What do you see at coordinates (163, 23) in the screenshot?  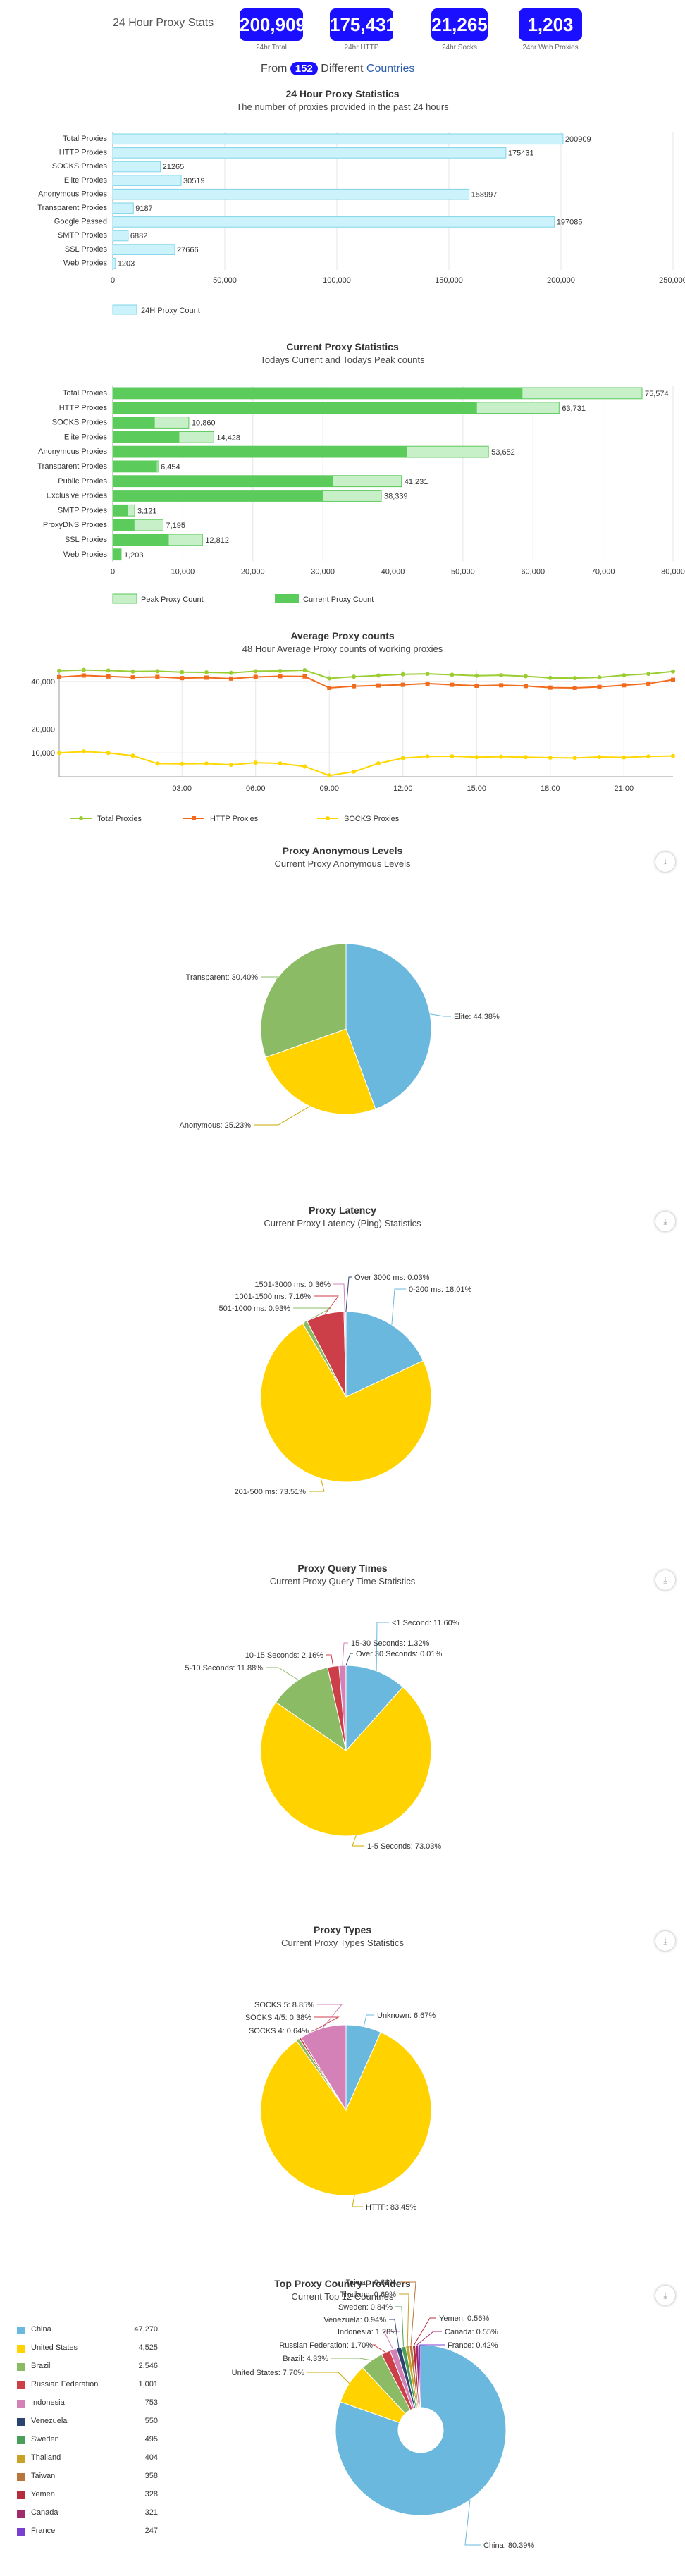 I see `stats-title: 24 Hour Proxy Stats` at bounding box center [163, 23].